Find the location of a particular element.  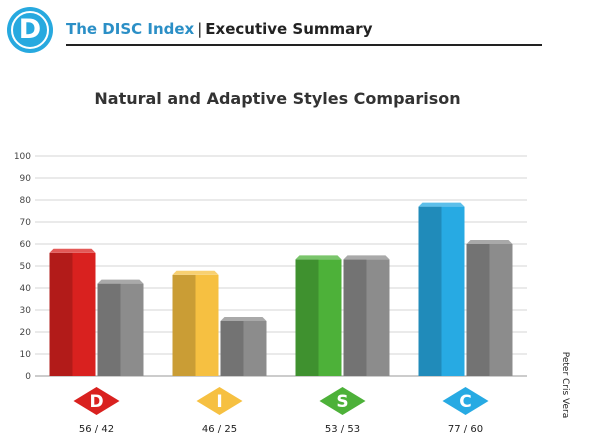

adaptive-bar-i is located at coordinates (243, 346).